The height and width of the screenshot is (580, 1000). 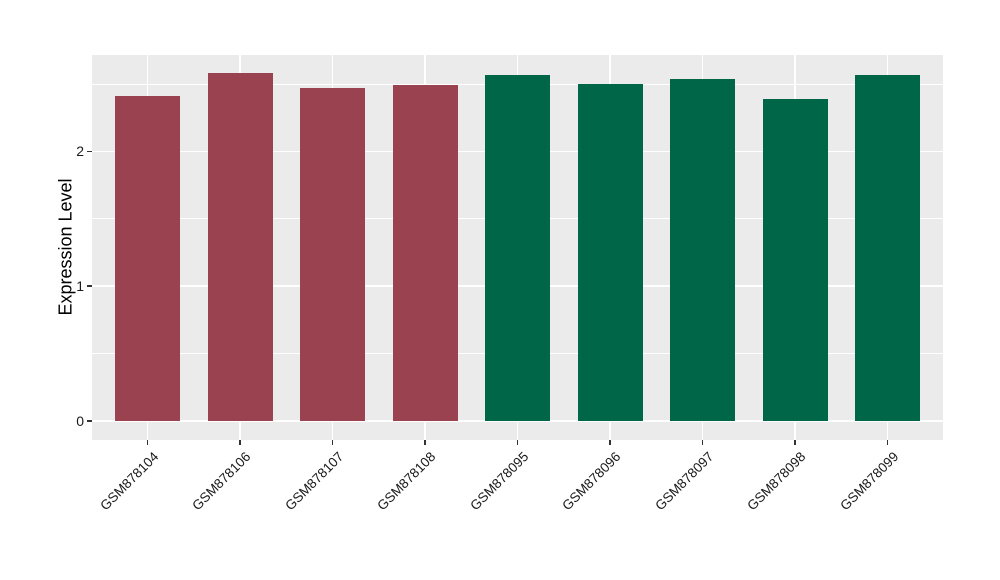 What do you see at coordinates (129, 481) in the screenshot?
I see `x-tick-label-GSM878104: GSM878104` at bounding box center [129, 481].